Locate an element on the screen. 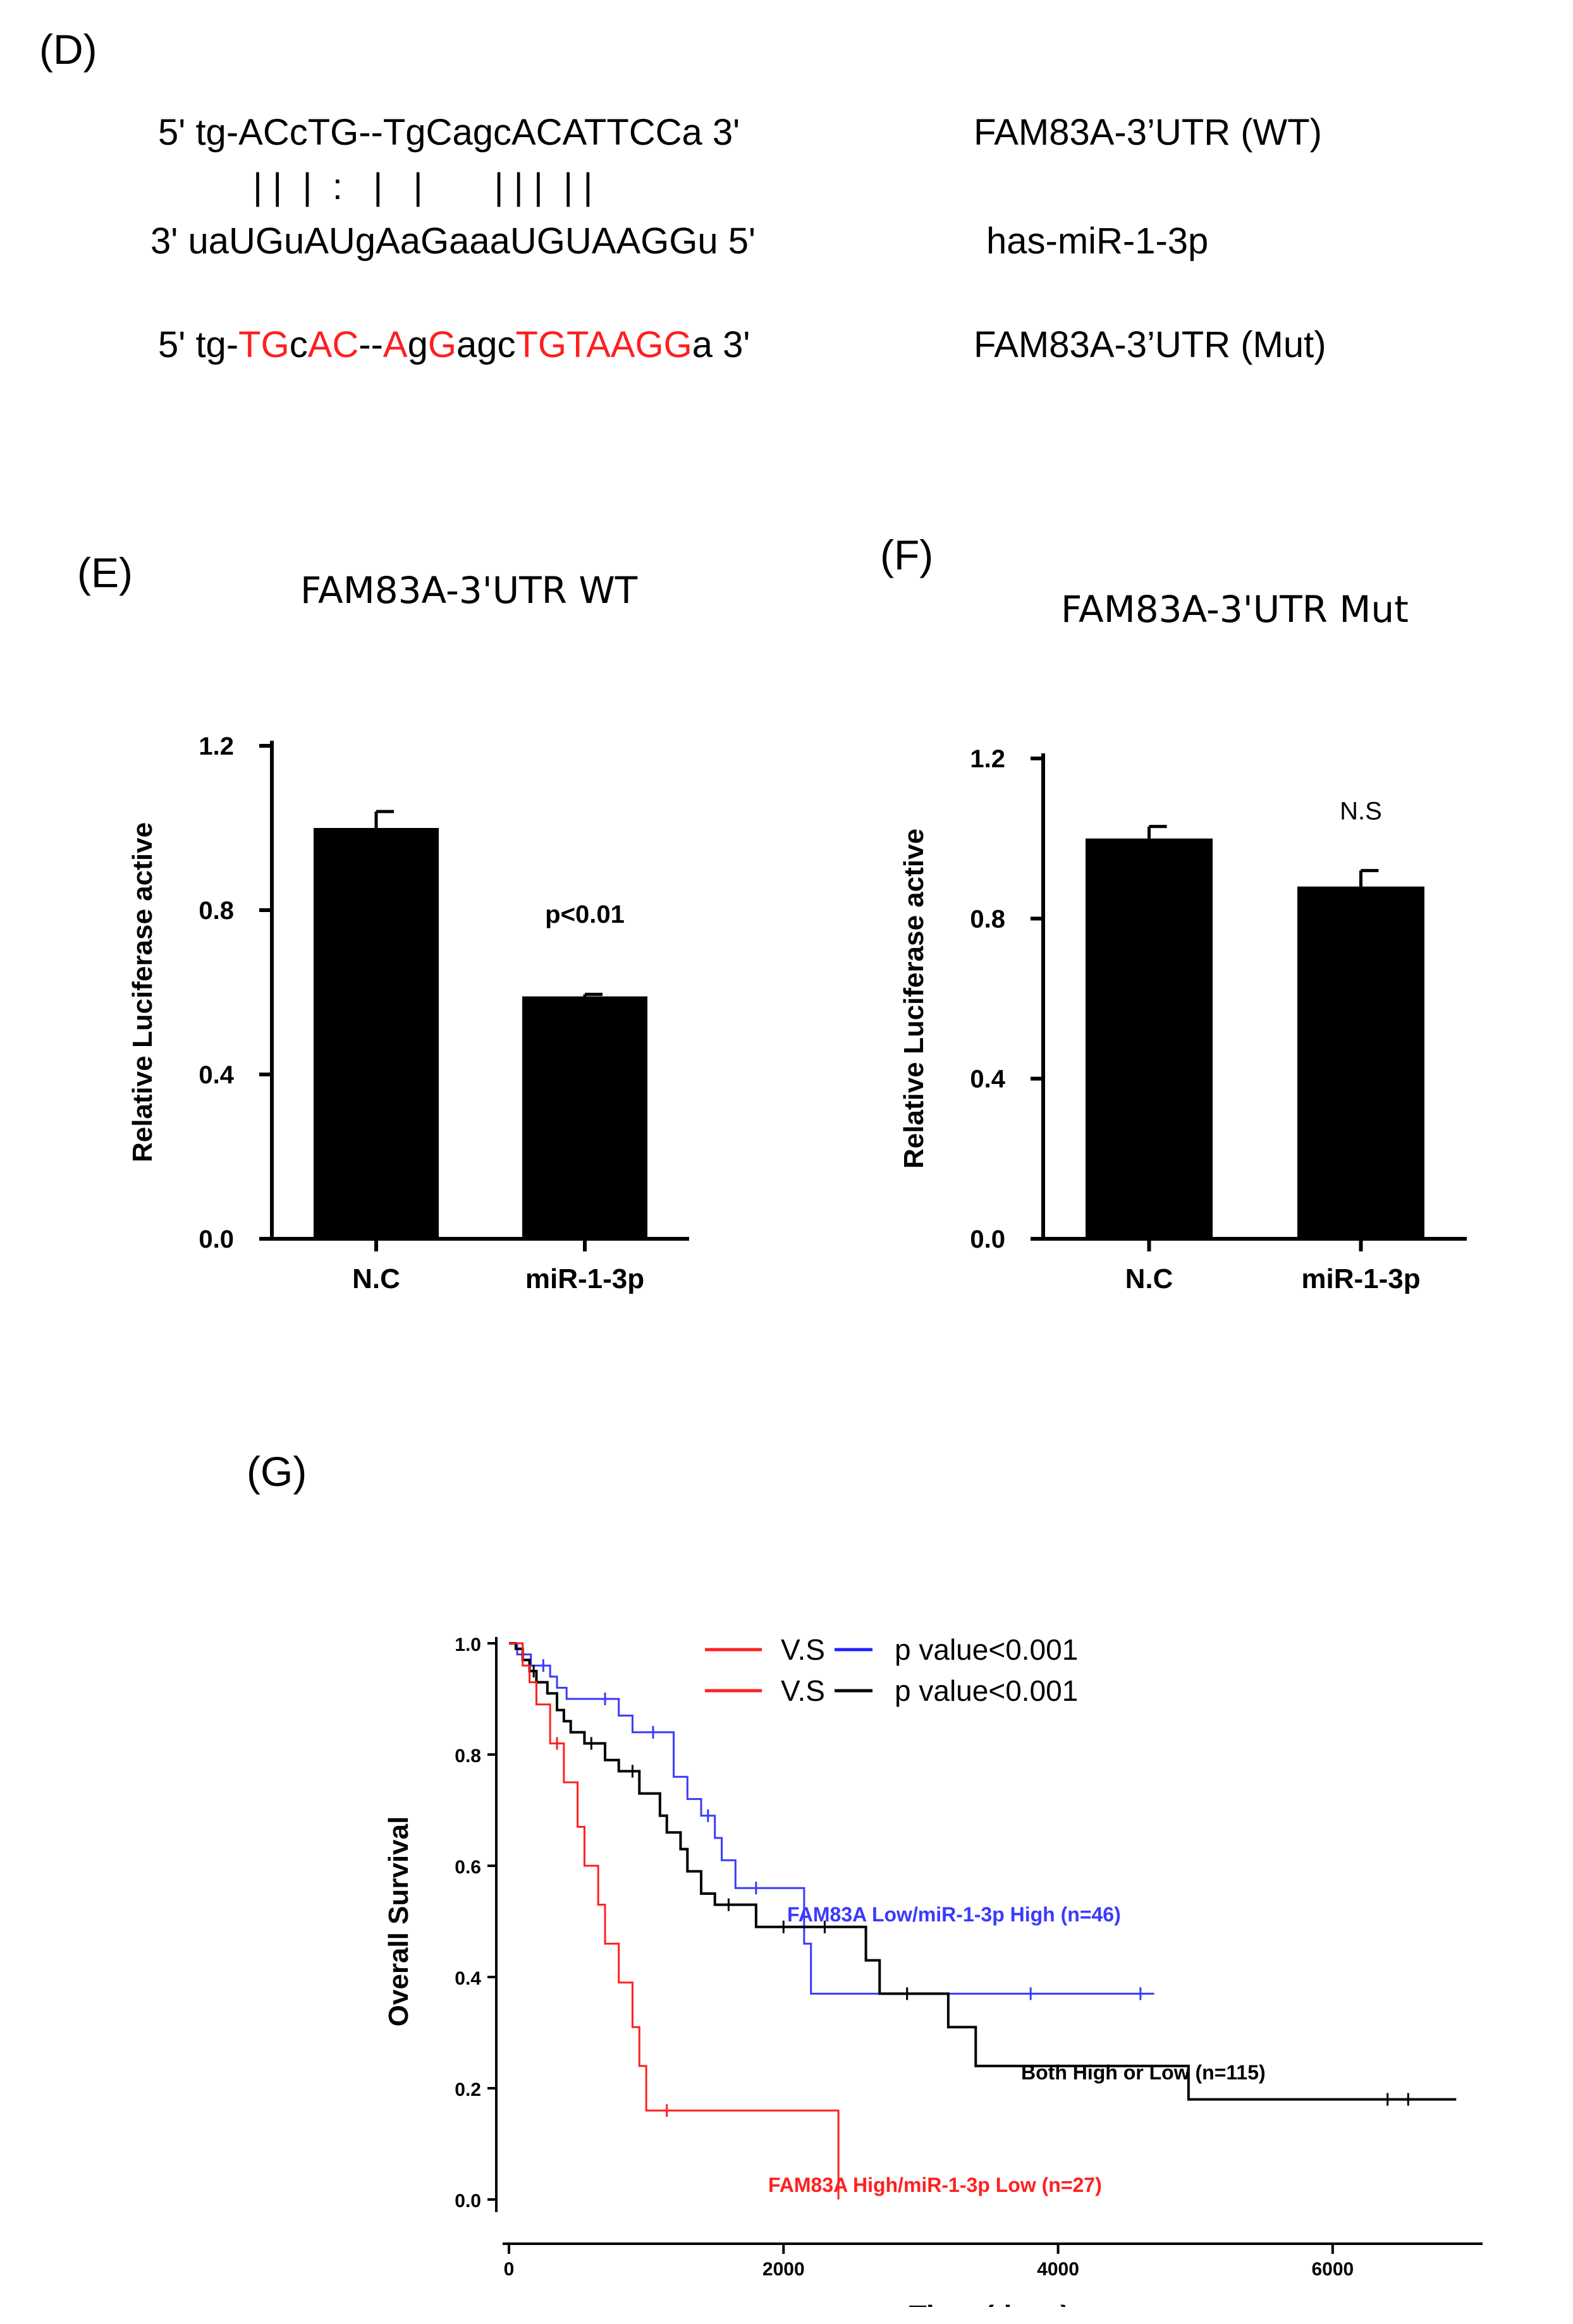 The image size is (1573, 2324). mut-seq-segment: a 3' is located at coordinates (721, 344).